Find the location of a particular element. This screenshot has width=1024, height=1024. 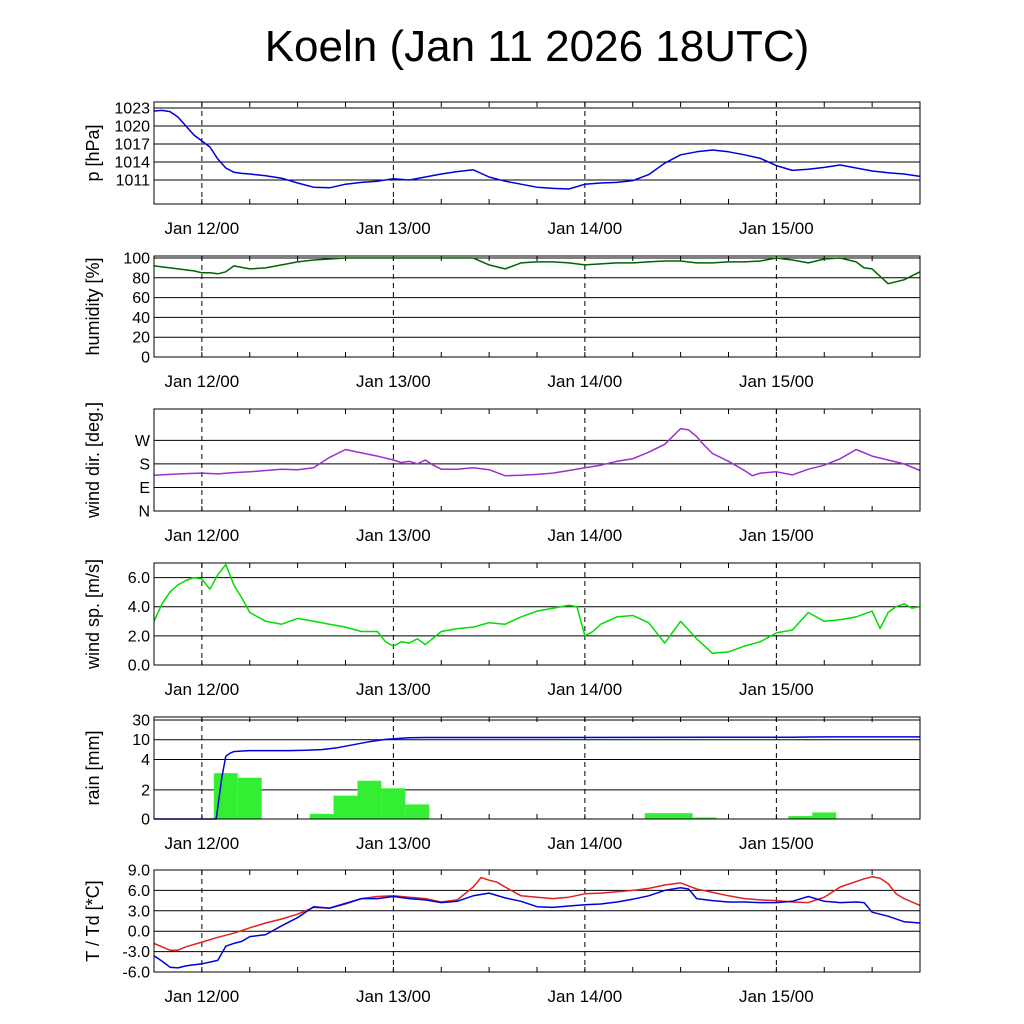

series-line-relative-humidity is located at coordinates (537, 271).